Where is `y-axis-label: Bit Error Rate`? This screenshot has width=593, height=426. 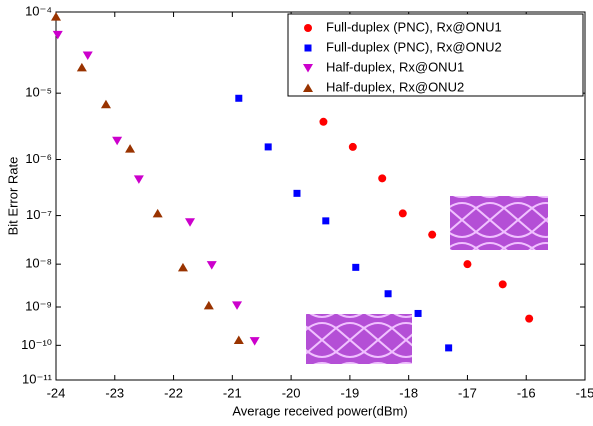 y-axis-label: Bit Error Rate is located at coordinates (12, 196).